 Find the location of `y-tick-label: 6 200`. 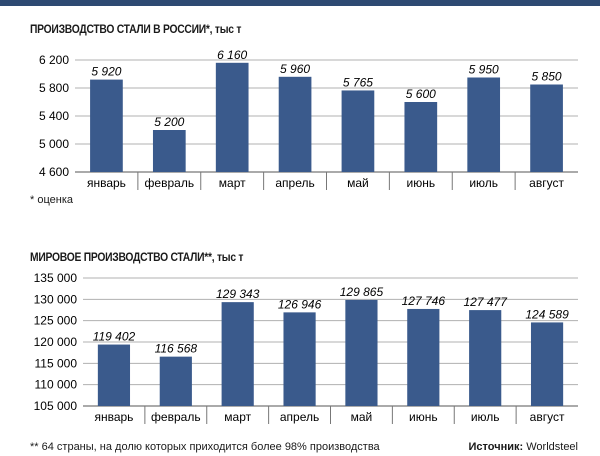

y-tick-label: 6 200 is located at coordinates (54, 60).